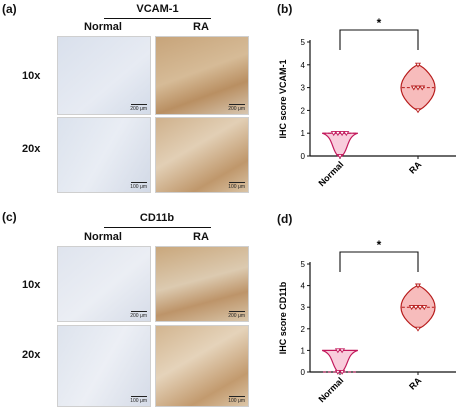 The image size is (473, 415). I want to click on micrograph-cd11b-normal-20x: 100 μm, so click(104, 366).